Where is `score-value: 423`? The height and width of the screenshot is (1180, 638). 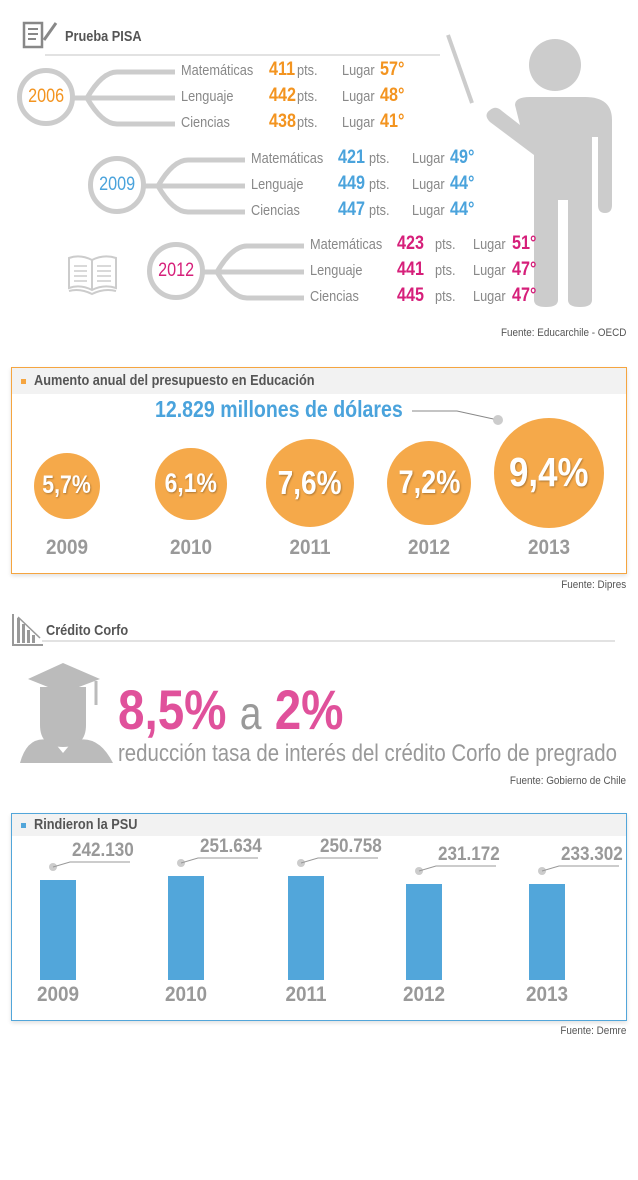 score-value: 423 is located at coordinates (410, 243).